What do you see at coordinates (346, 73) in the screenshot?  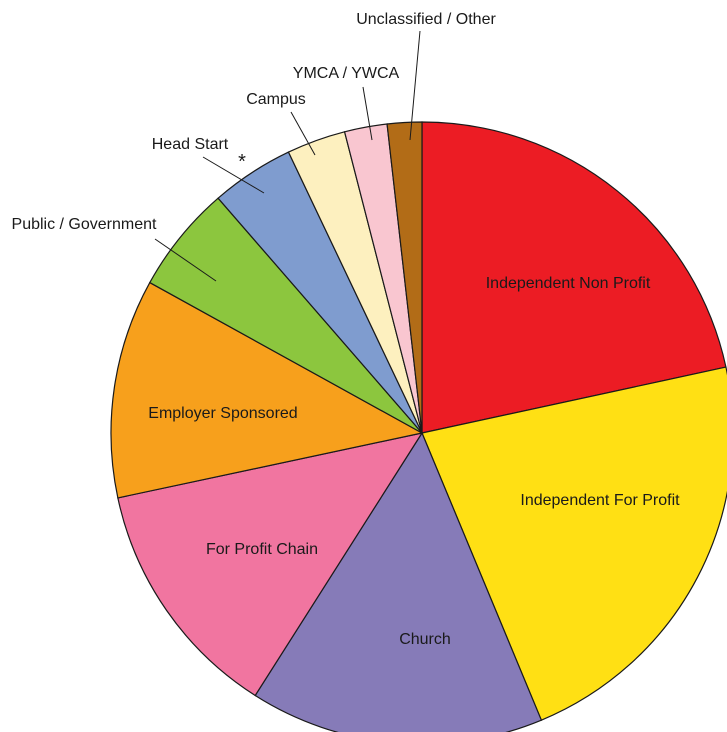 I see `slice-label-ymca-ywca: YMCA / YWCA` at bounding box center [346, 73].